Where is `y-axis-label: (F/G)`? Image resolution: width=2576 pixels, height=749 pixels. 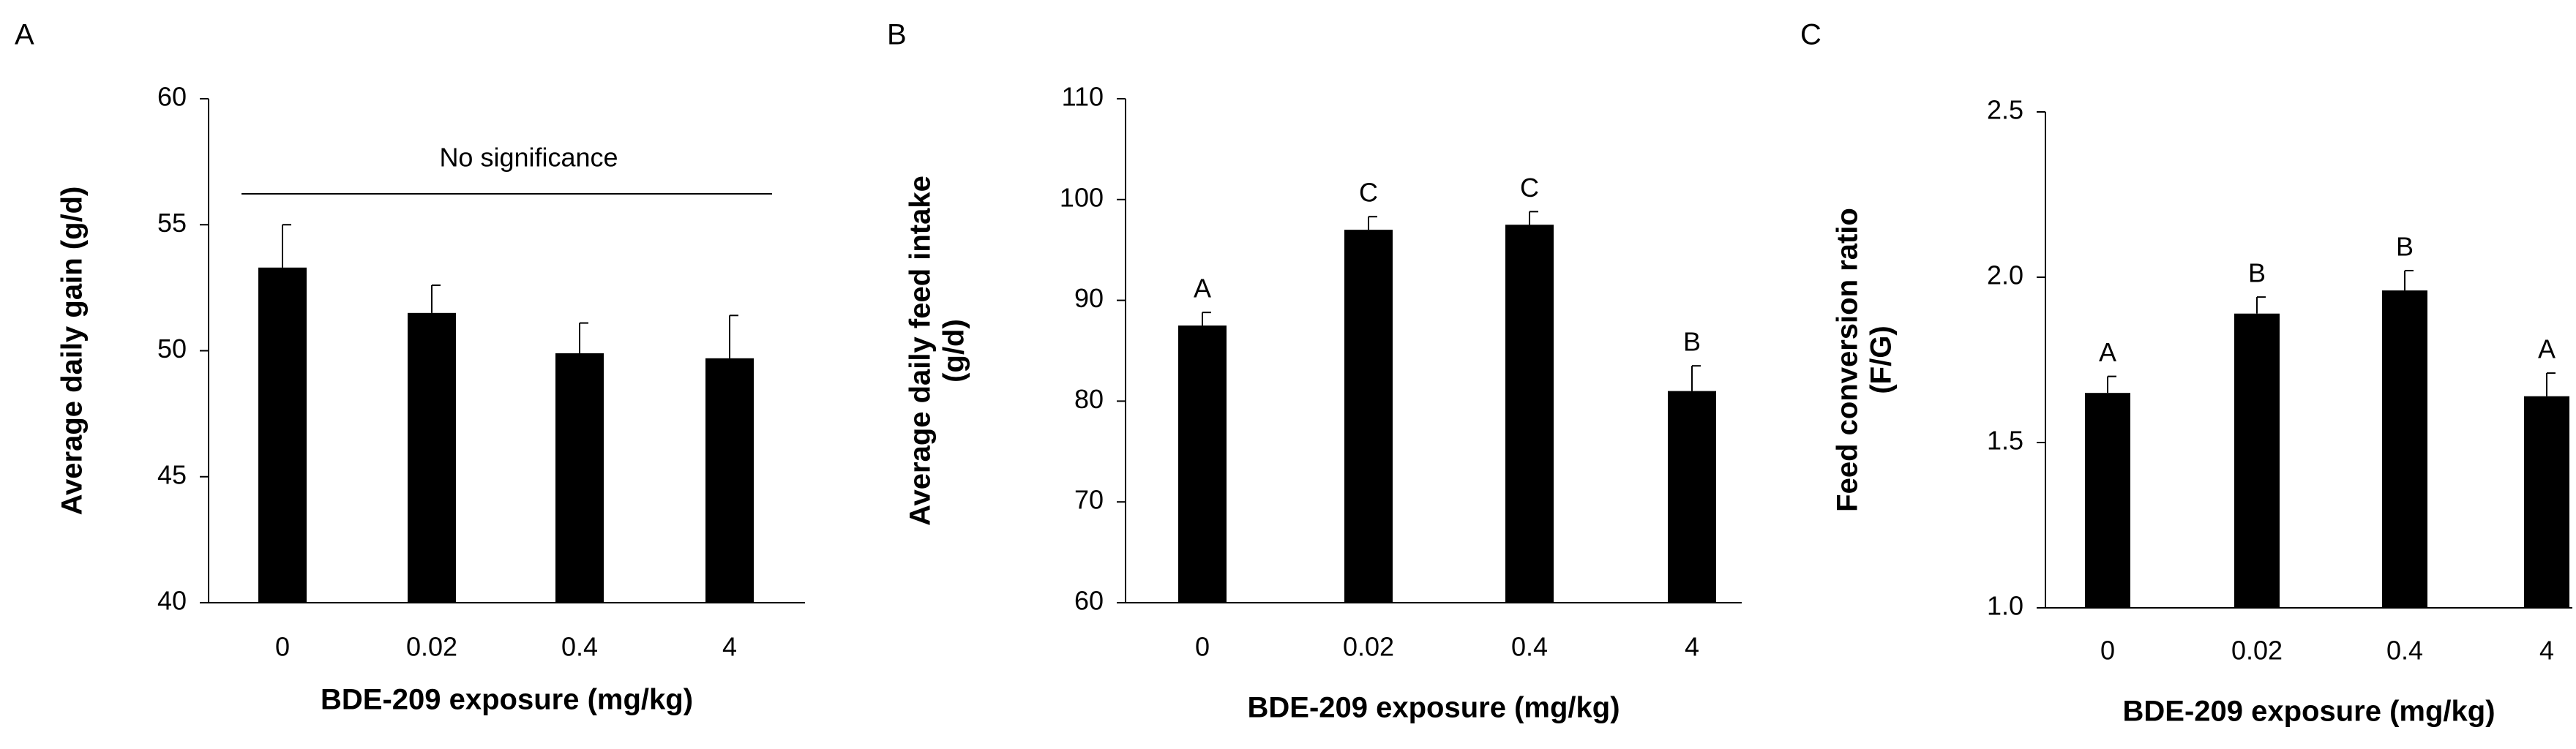 y-axis-label: (F/G) is located at coordinates (1881, 359).